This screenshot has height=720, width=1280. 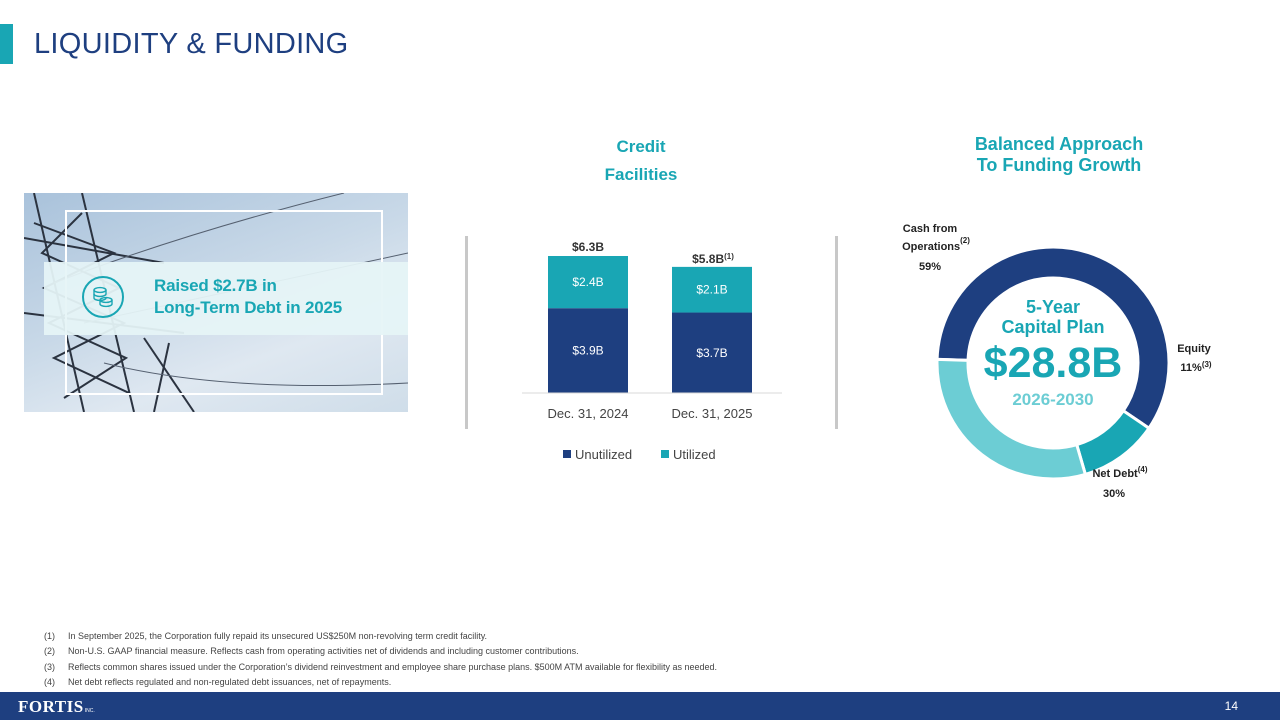 I want to click on callout-line-2: Long-Term Debt in 2025, so click(x=248, y=307).